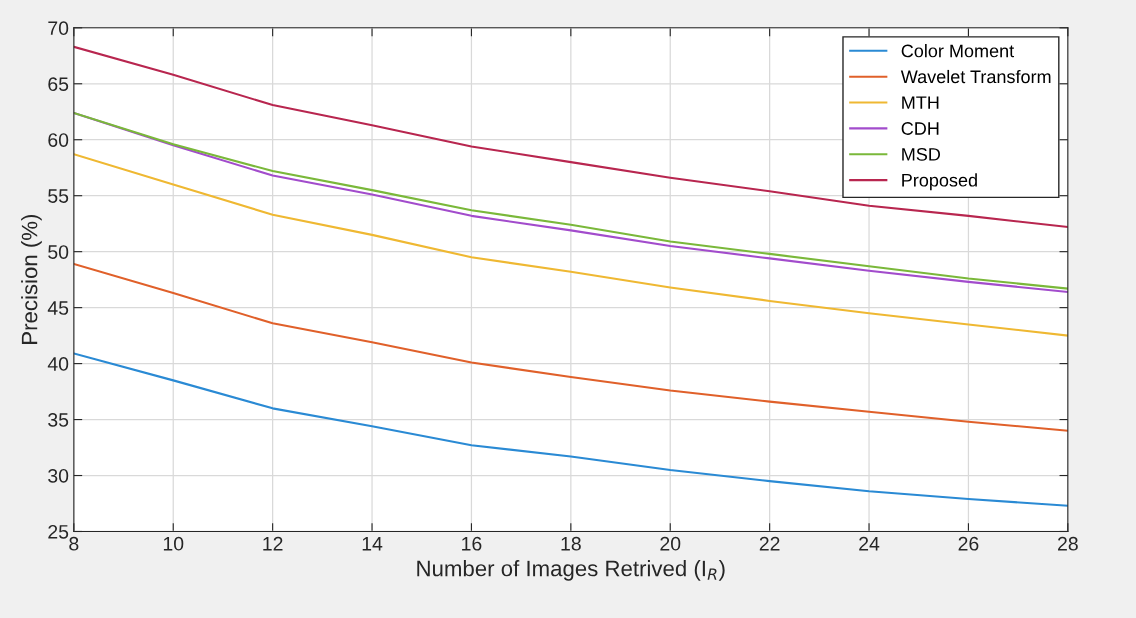 The image size is (1136, 618). What do you see at coordinates (968, 543) in the screenshot?
I see `x-tick-label: 26` at bounding box center [968, 543].